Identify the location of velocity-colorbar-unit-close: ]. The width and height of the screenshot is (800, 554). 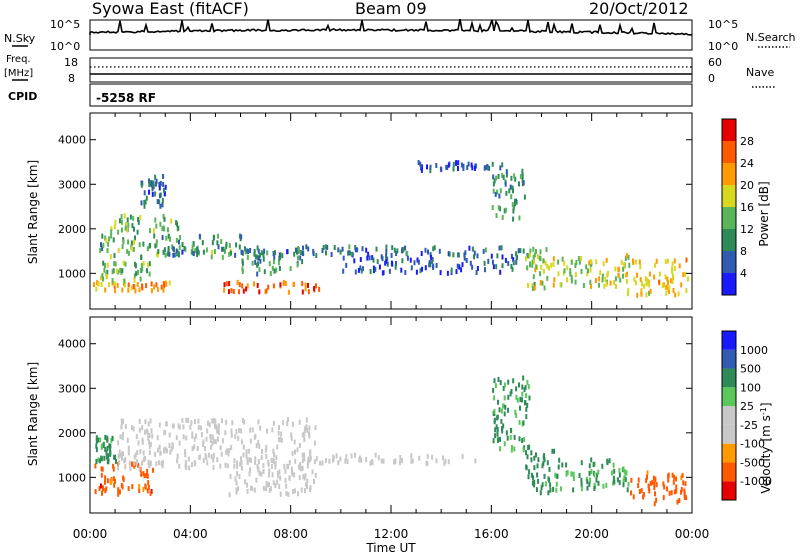
(766, 404).